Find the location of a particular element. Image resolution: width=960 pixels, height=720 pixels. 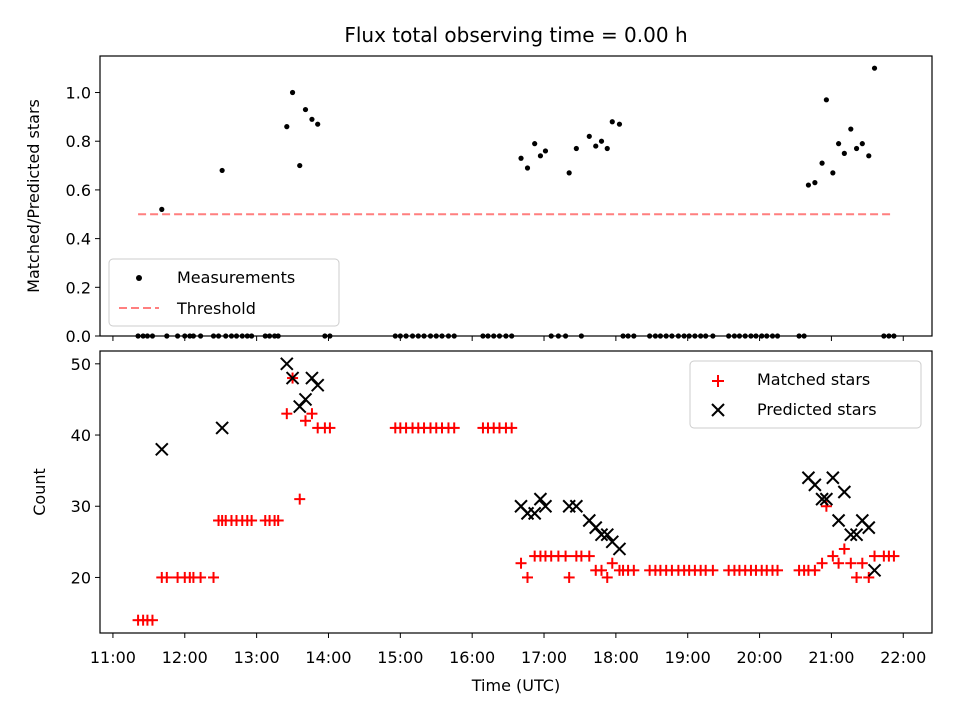

x-tick-label: 19:00 is located at coordinates (688, 657).